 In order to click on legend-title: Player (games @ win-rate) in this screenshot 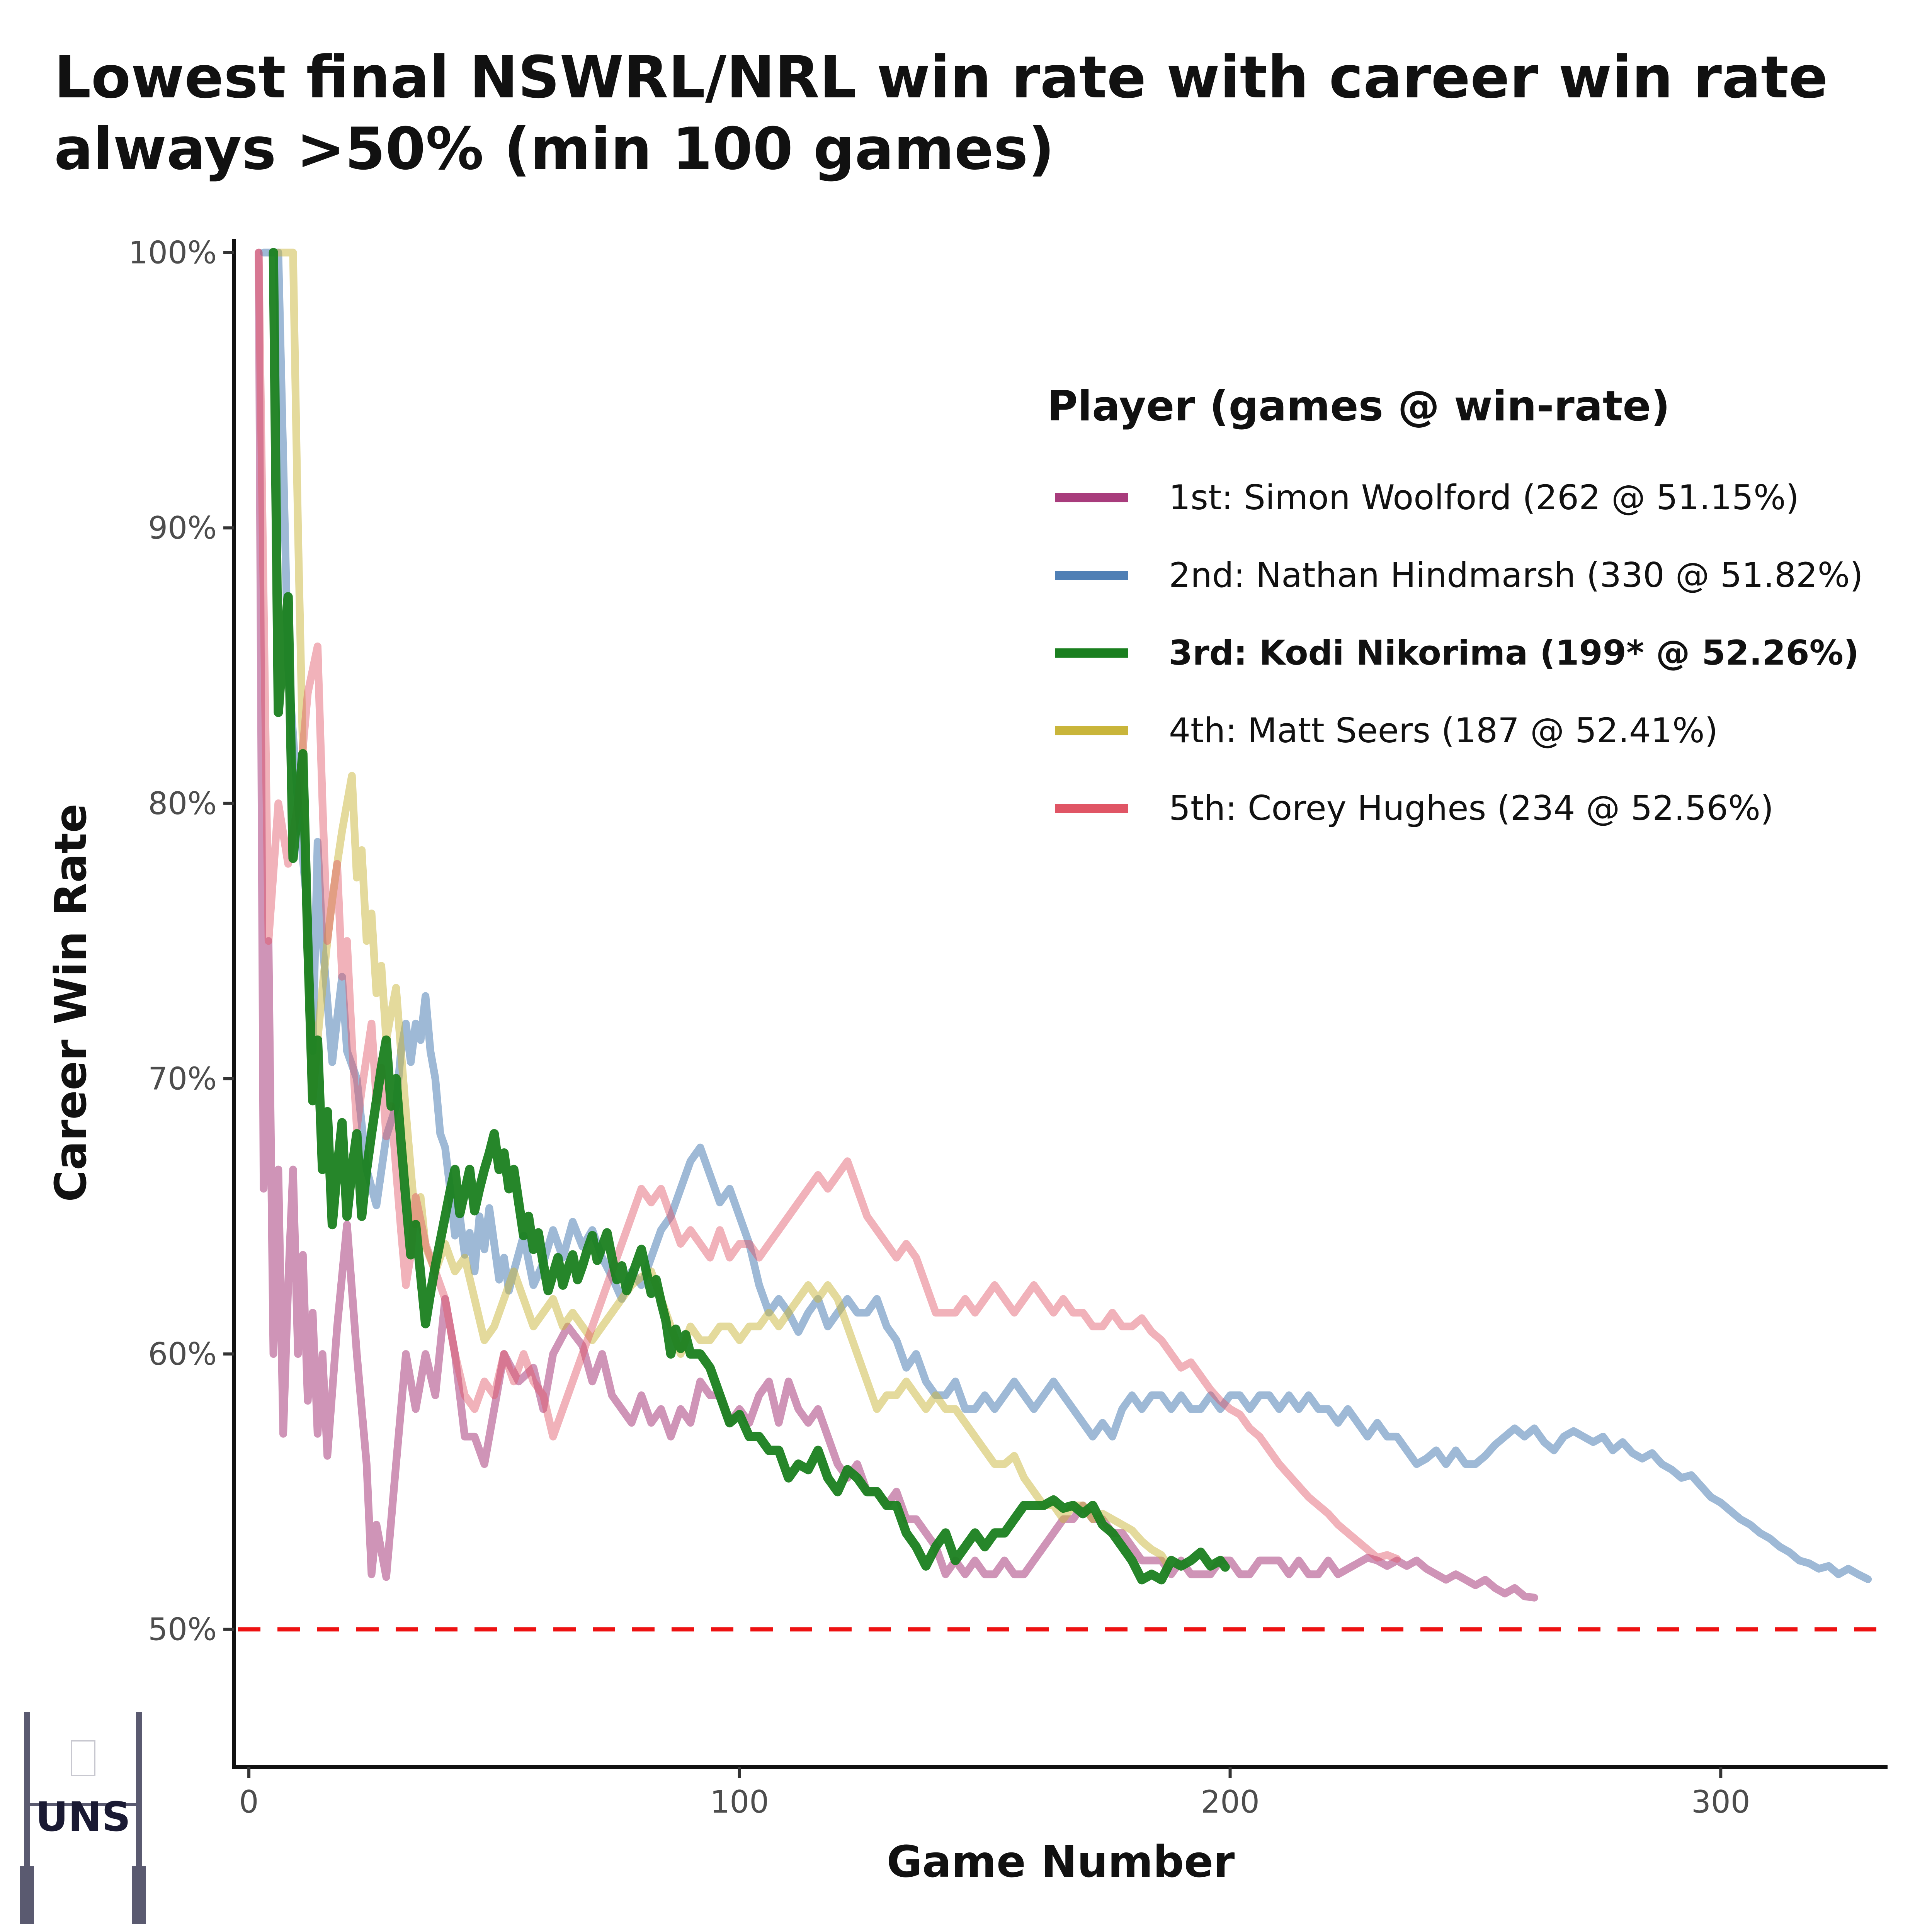, I will do `click(1359, 406)`.